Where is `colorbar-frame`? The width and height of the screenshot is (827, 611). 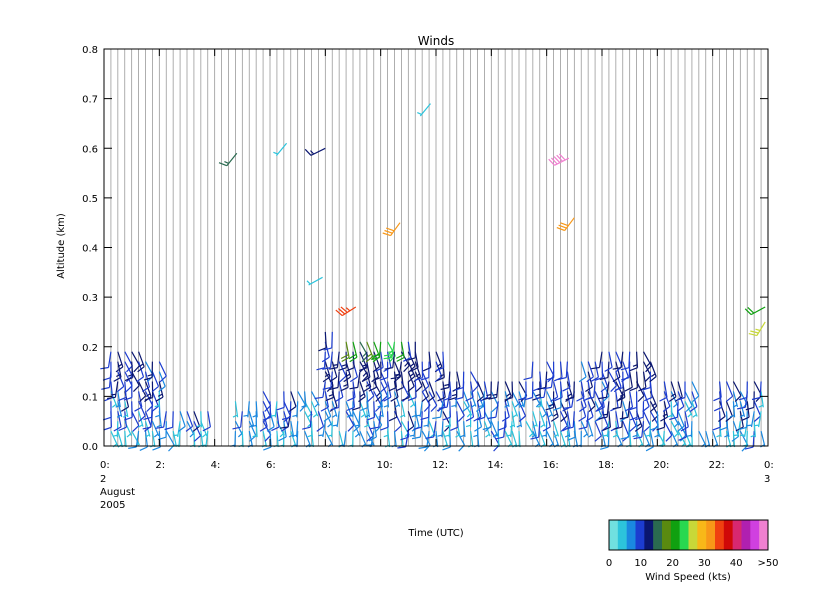 colorbar-frame is located at coordinates (688, 535).